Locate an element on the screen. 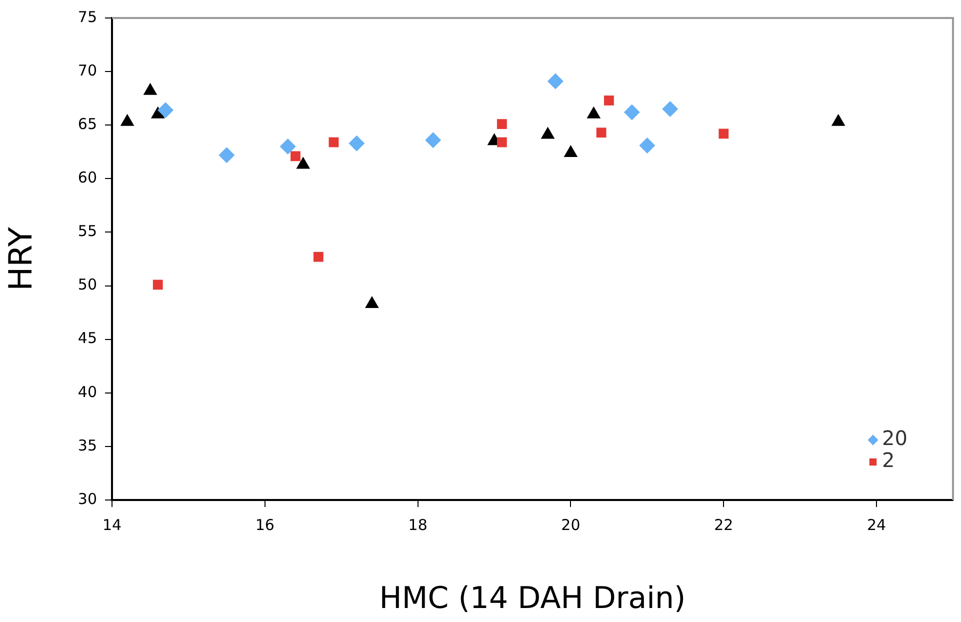 This screenshot has height=622, width=961. x-tick-label: 16 is located at coordinates (264, 525).